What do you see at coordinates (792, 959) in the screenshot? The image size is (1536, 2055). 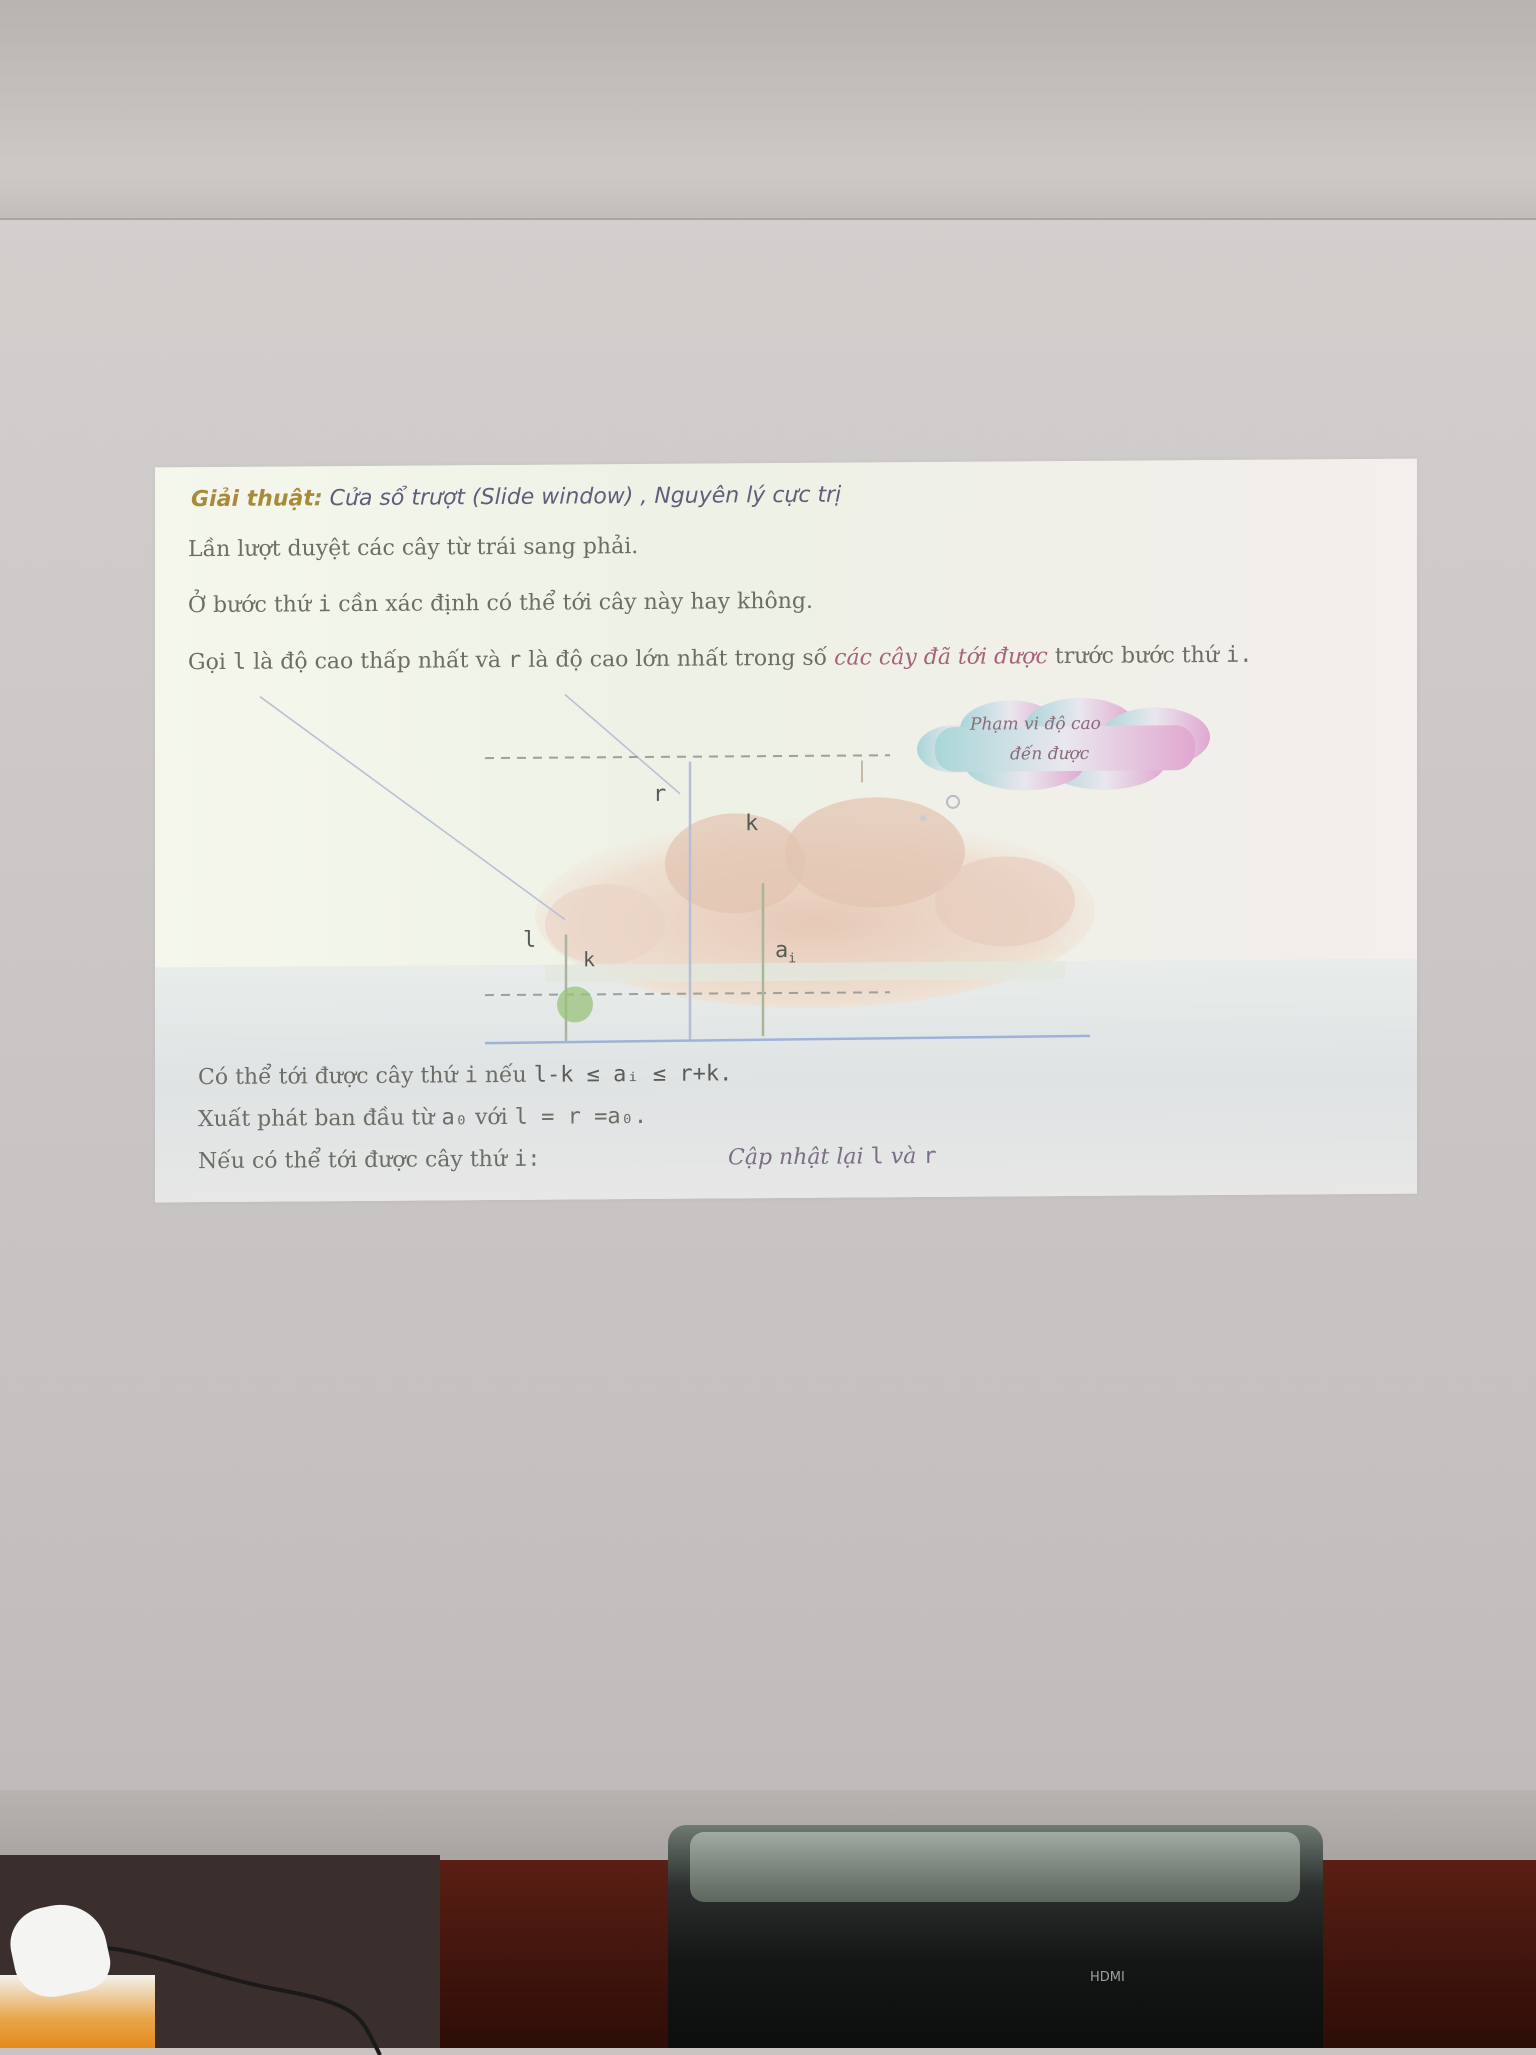 I see `label-ai-sub: i` at bounding box center [792, 959].